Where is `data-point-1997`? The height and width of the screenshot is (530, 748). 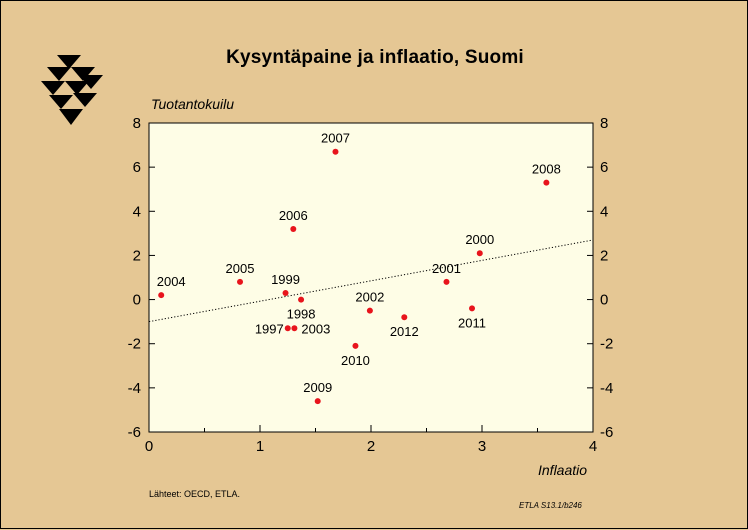 data-point-1997 is located at coordinates (287, 328).